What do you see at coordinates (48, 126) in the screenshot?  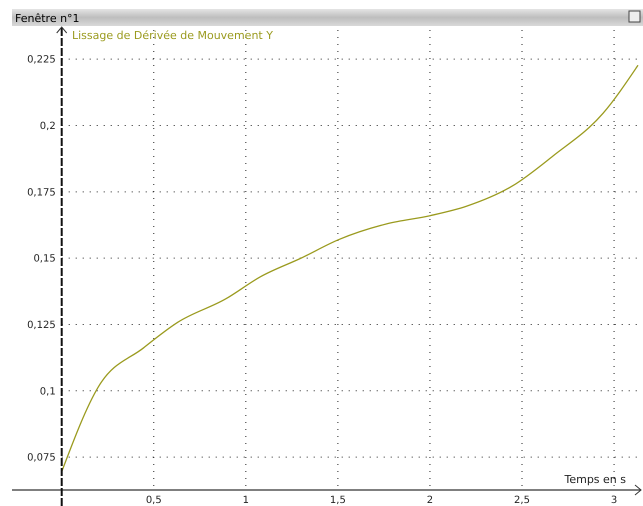 I see `y-tick-label: 0,2` at bounding box center [48, 126].